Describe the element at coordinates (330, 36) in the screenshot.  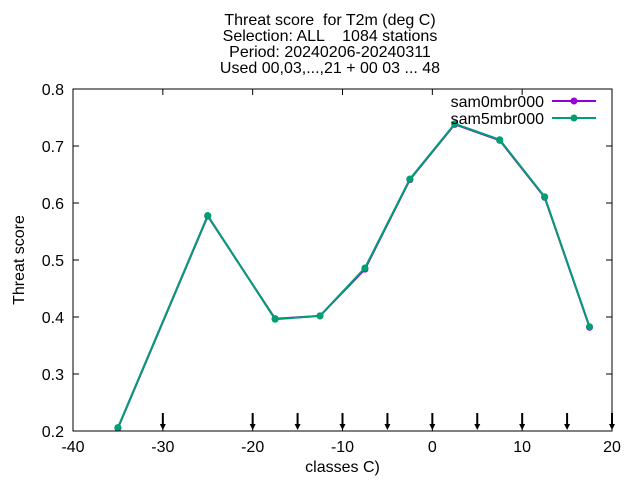
I see `chart-title-line-2: Selection: ALL 1084 stations` at that location.